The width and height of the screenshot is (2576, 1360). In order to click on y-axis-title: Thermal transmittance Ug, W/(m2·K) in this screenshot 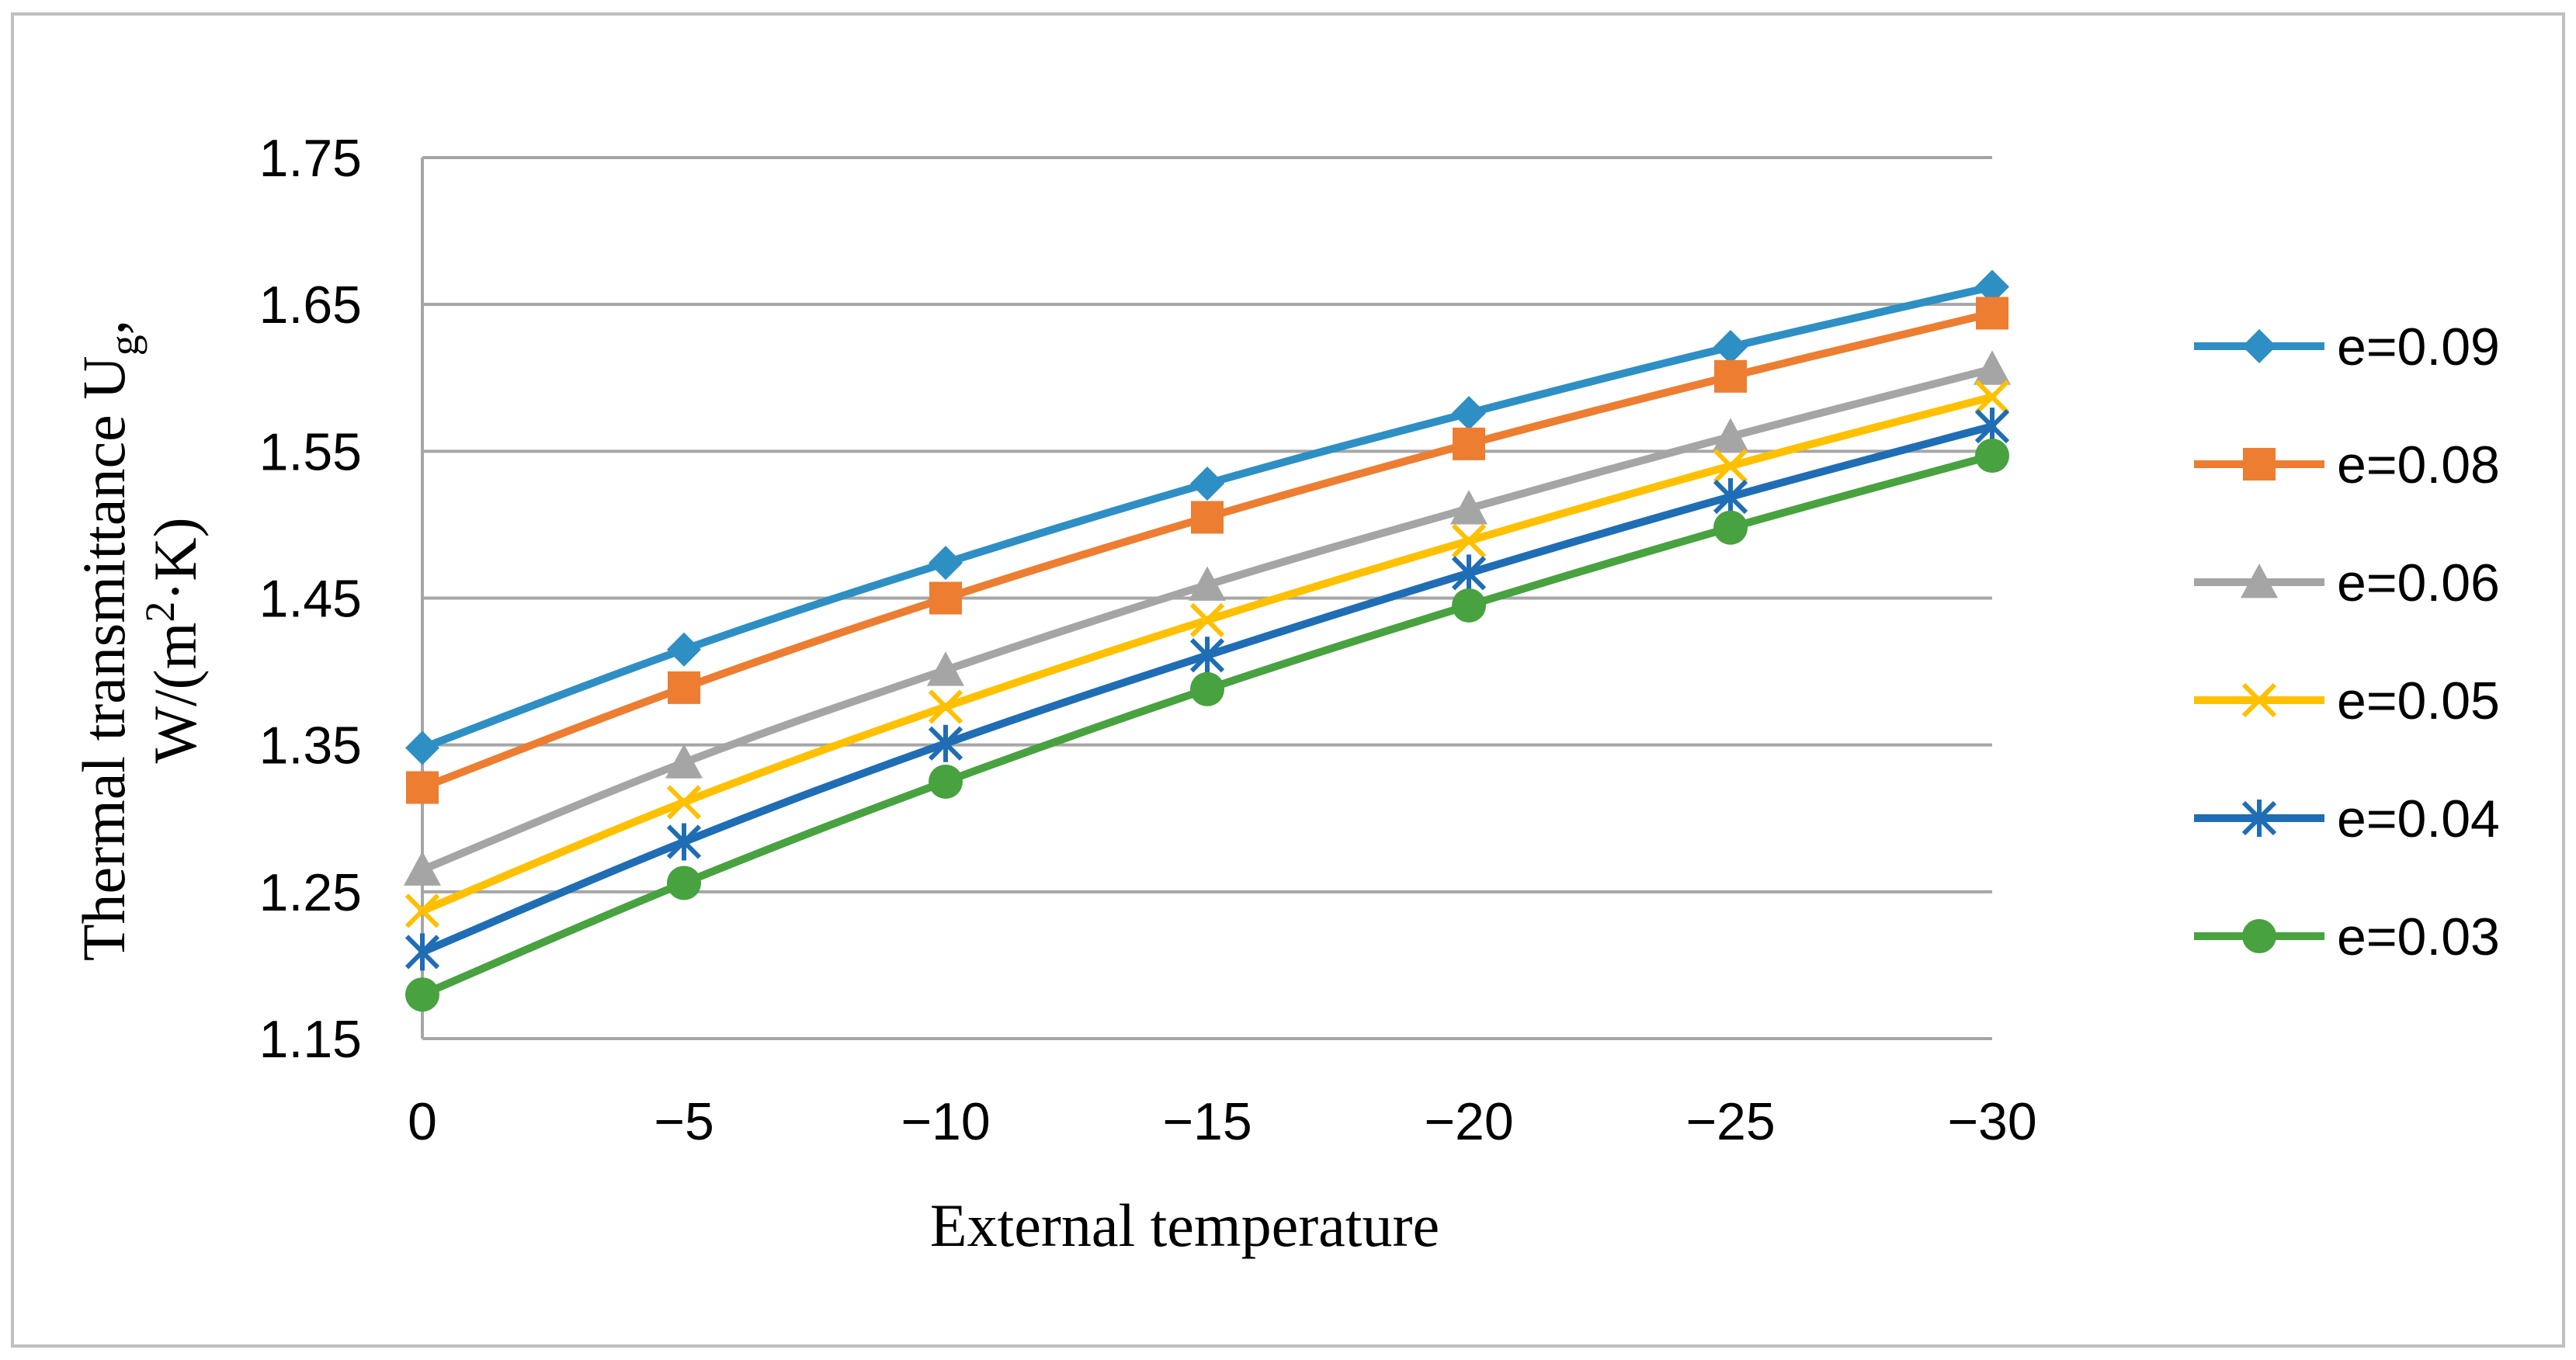, I will do `click(139, 640)`.